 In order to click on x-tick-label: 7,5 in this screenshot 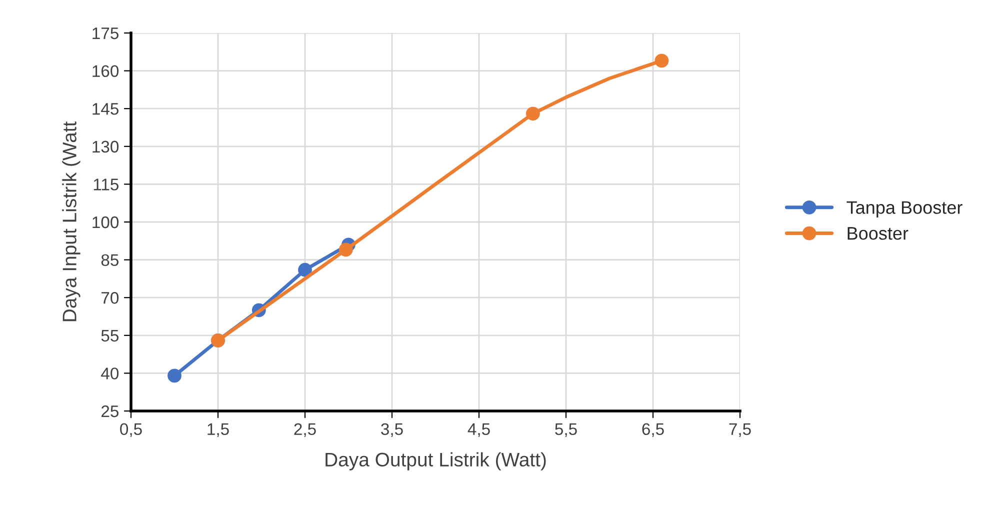, I will do `click(740, 430)`.